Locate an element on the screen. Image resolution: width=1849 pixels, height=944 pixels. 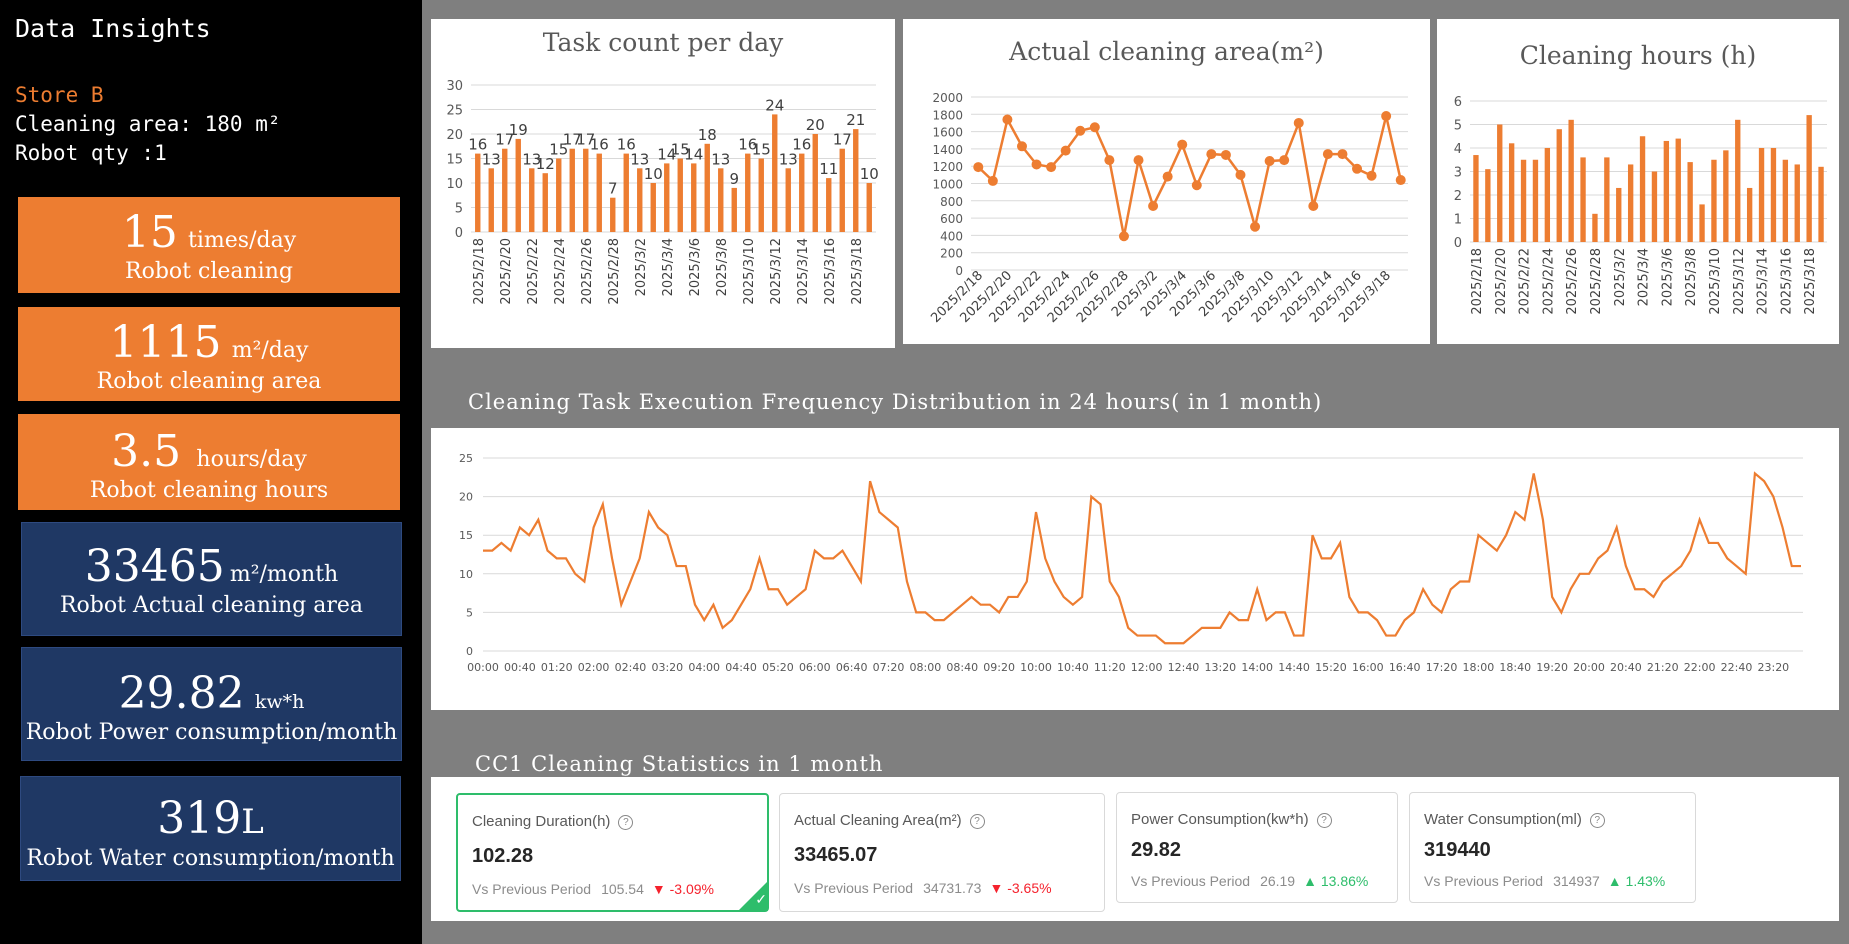
y-tick-label: 200 is located at coordinates (951, 254).